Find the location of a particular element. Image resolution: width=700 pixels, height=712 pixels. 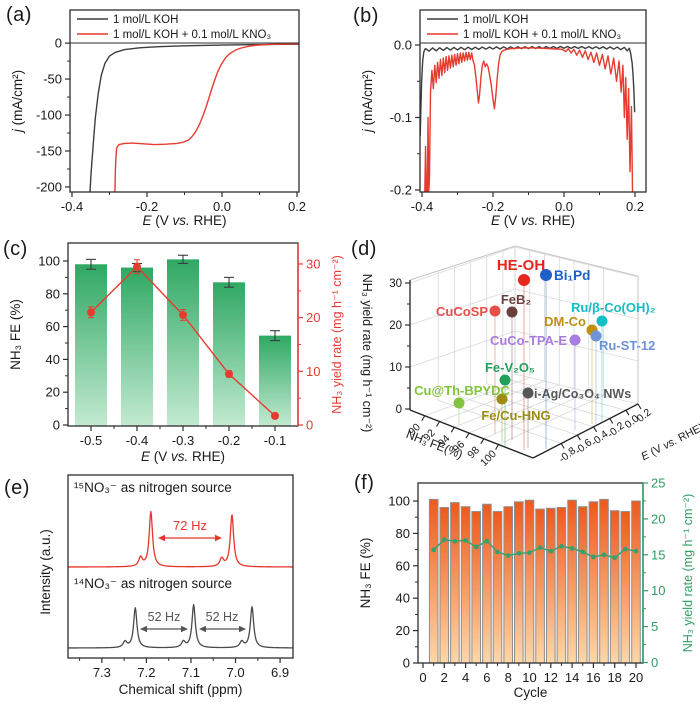

catalyst-label: Fe-V₂O₅ is located at coordinates (510, 367).